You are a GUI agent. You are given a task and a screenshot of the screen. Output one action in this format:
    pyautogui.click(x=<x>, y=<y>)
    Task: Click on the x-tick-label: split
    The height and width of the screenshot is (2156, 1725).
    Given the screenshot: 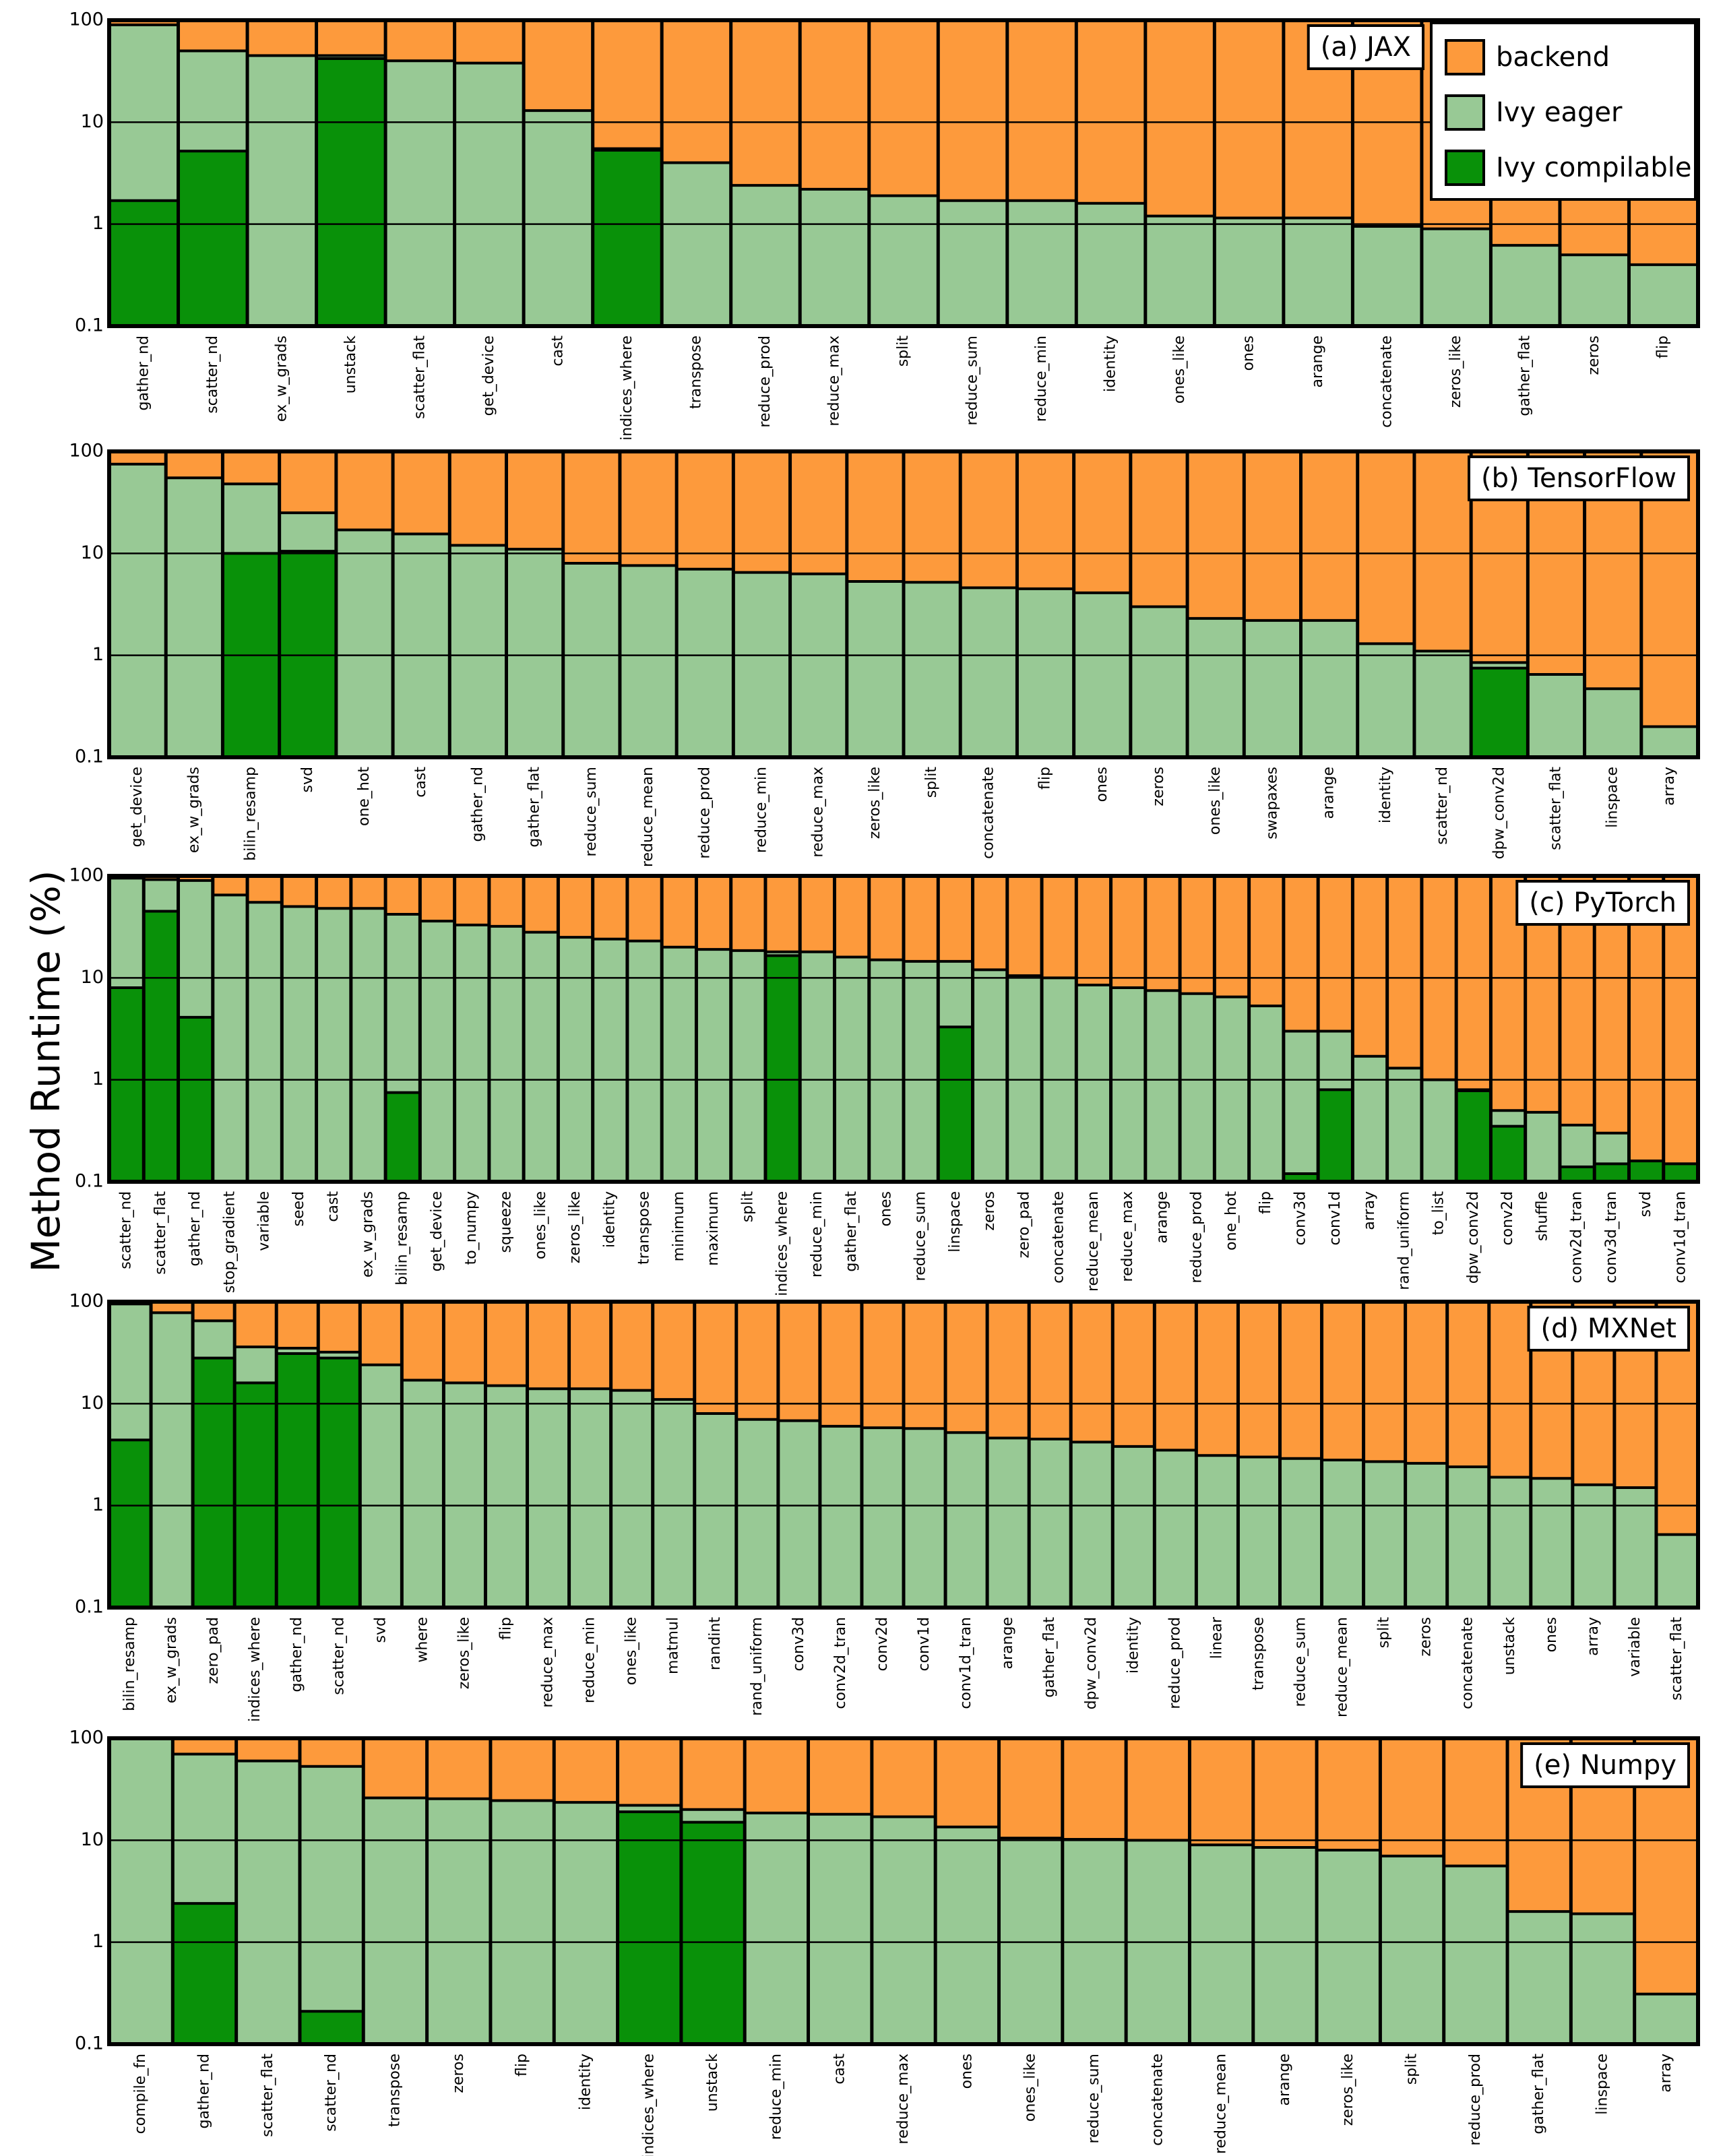 What is the action you would take?
    pyautogui.click(x=903, y=351)
    